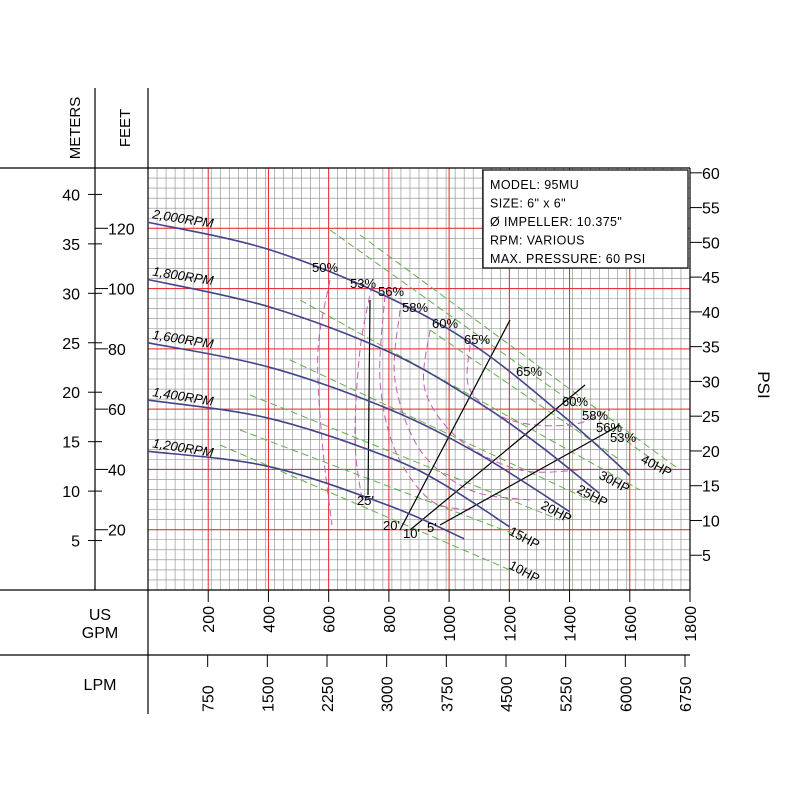 This screenshot has height=800, width=800. Describe the element at coordinates (71, 443) in the screenshot. I see `meters-tick-label: 15` at that location.